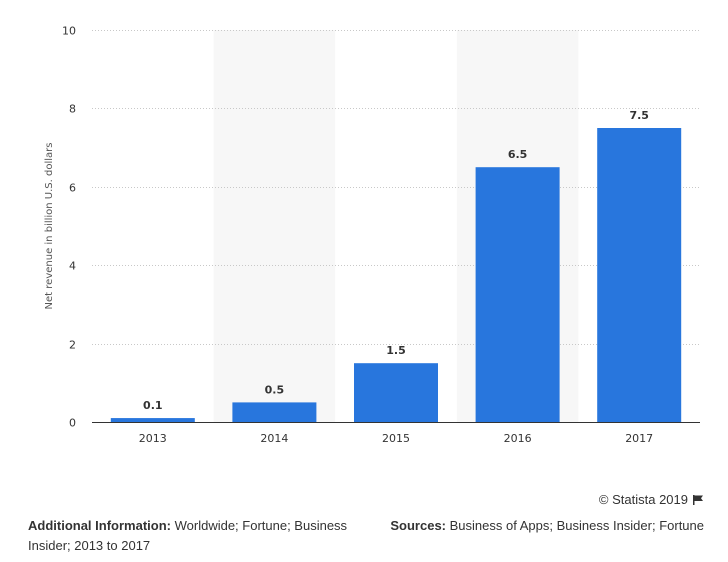  I want to click on x-tick-label-2015: 2015, so click(396, 438).